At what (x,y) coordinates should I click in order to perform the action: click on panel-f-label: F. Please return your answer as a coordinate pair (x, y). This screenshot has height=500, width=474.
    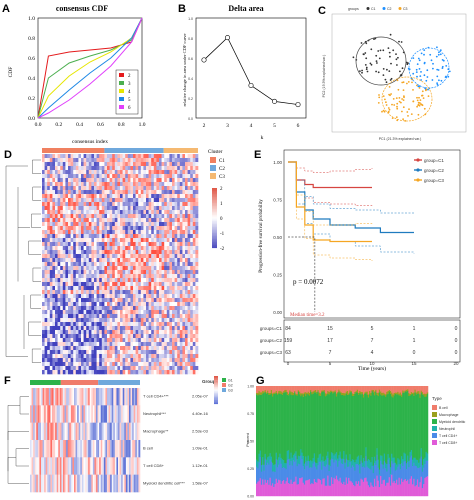
    Looking at the image, I should click on (7, 381).